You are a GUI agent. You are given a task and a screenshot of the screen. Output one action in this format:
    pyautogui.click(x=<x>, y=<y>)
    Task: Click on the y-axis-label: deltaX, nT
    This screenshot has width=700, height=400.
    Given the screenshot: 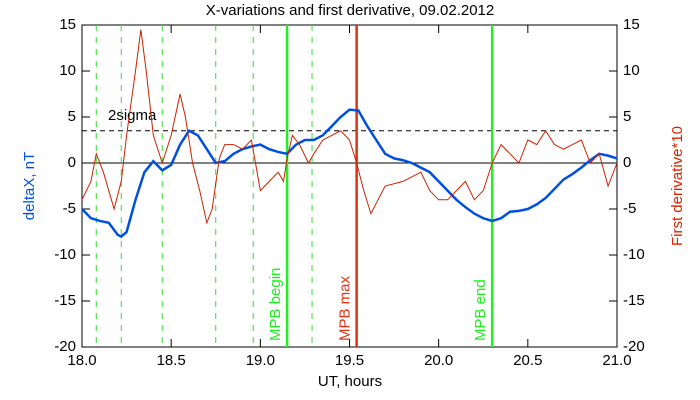 What is the action you would take?
    pyautogui.click(x=29, y=186)
    